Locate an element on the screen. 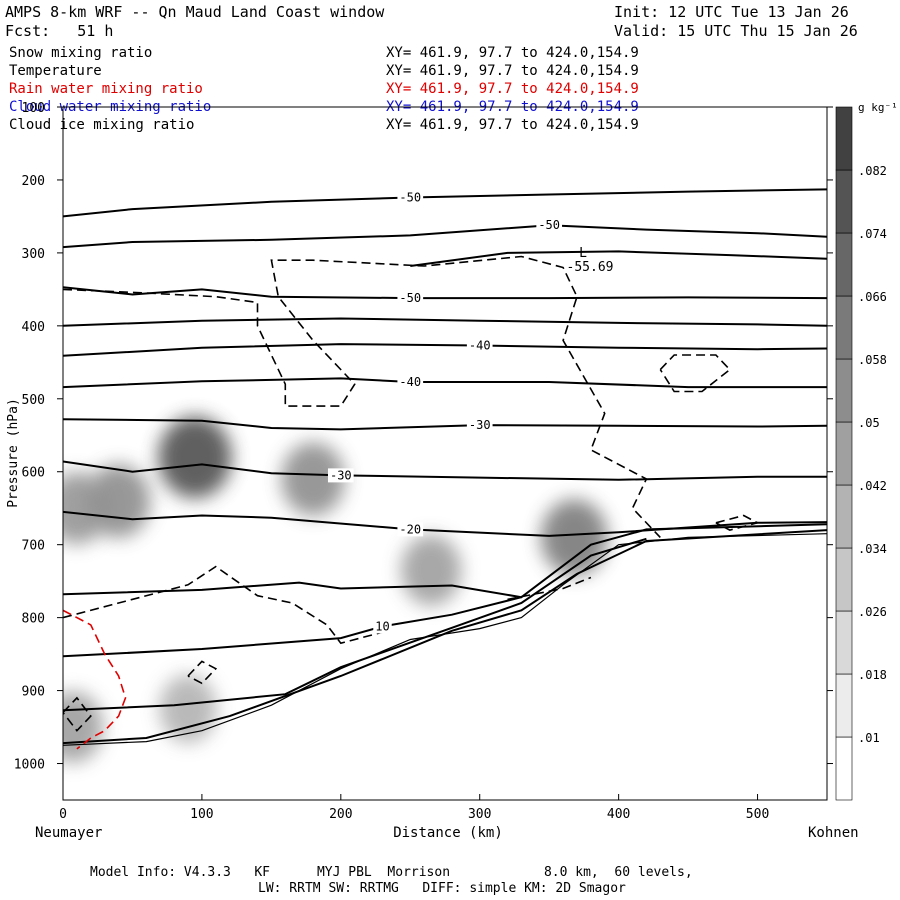 This screenshot has width=900, height=900. colorbar: .01 .018 .026 .034 .042 .05 .058 .066 .074 .082 is located at coordinates (861, 453).